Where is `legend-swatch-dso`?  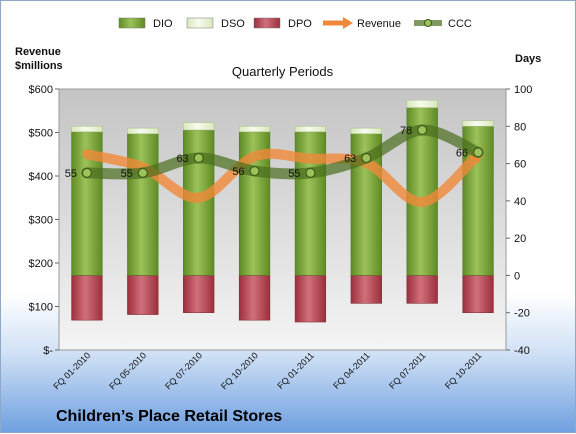 legend-swatch-dso is located at coordinates (200, 23).